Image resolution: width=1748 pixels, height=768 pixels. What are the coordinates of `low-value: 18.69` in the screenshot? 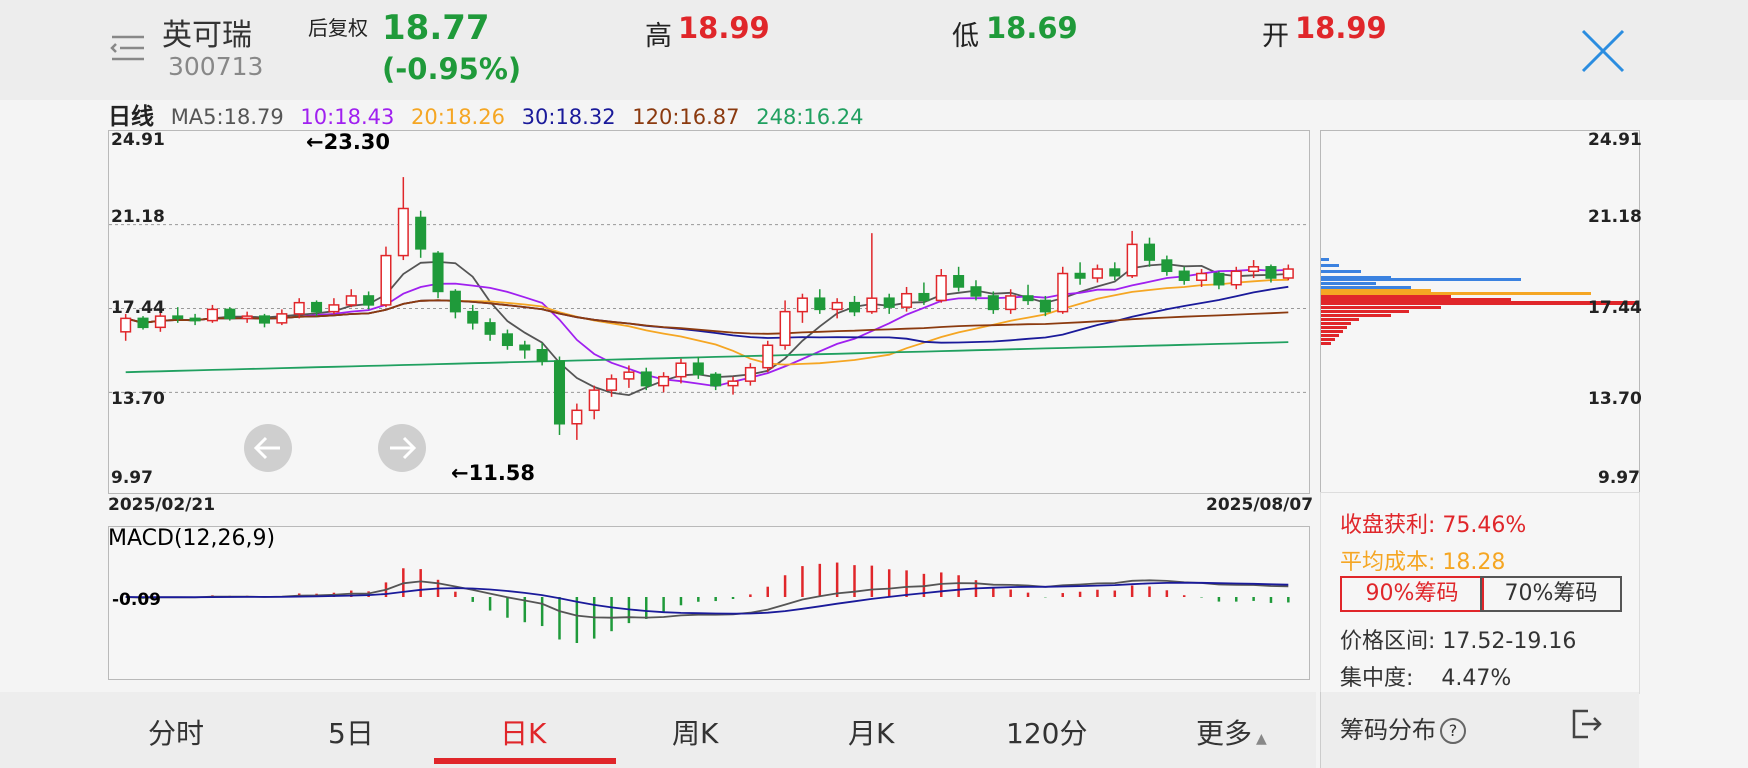 It's located at (1032, 28).